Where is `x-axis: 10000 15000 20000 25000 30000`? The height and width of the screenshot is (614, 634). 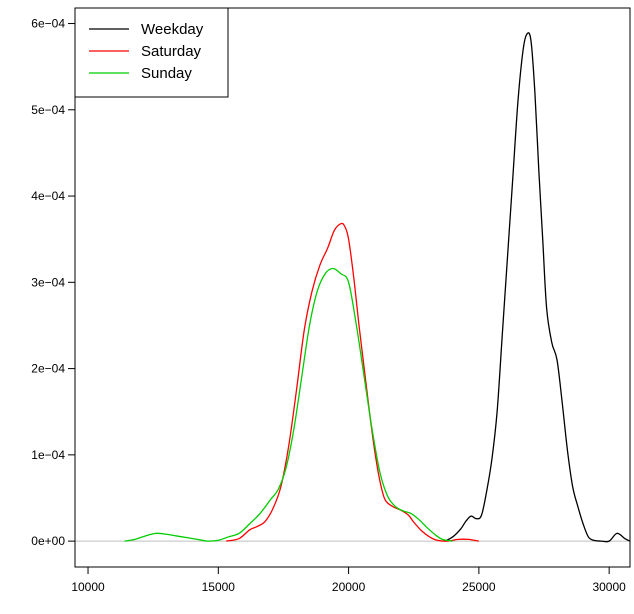
x-axis: 10000 15000 20000 25000 30000 is located at coordinates (348, 580).